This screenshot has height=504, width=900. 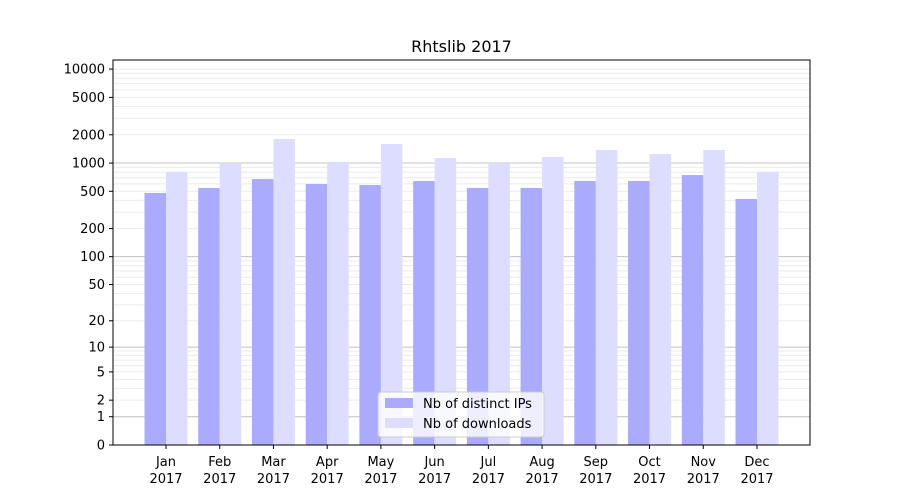 What do you see at coordinates (88, 98) in the screenshot?
I see `y-tick-label: 5000` at bounding box center [88, 98].